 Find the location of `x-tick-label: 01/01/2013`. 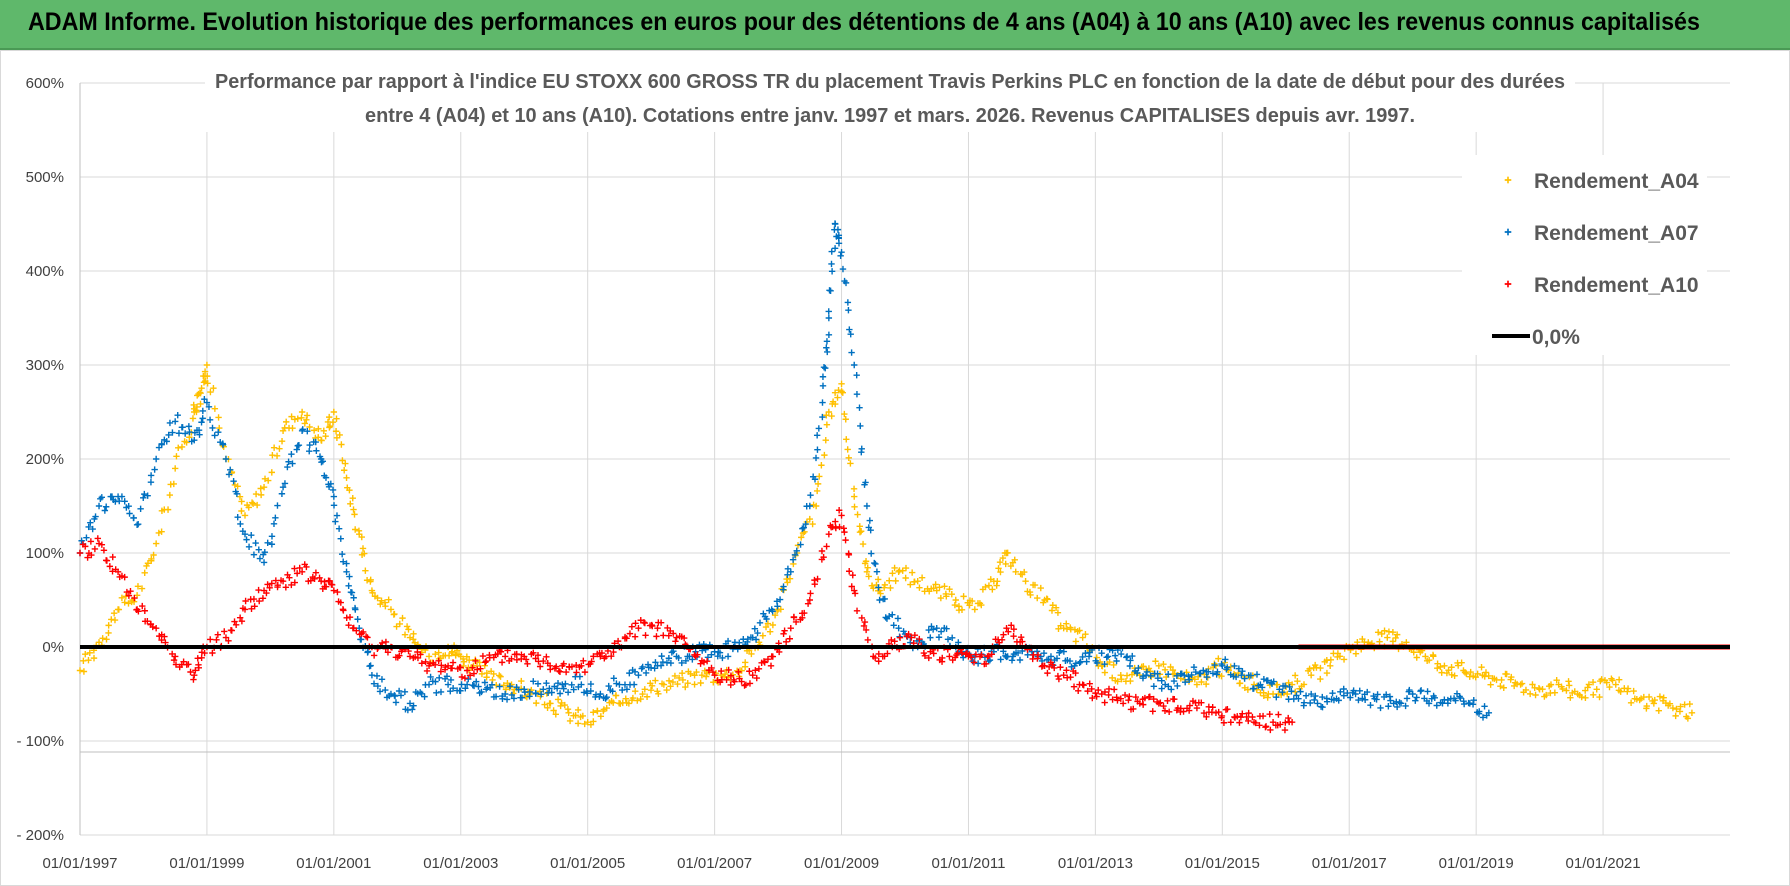

x-tick-label: 01/01/2013 is located at coordinates (1095, 863).